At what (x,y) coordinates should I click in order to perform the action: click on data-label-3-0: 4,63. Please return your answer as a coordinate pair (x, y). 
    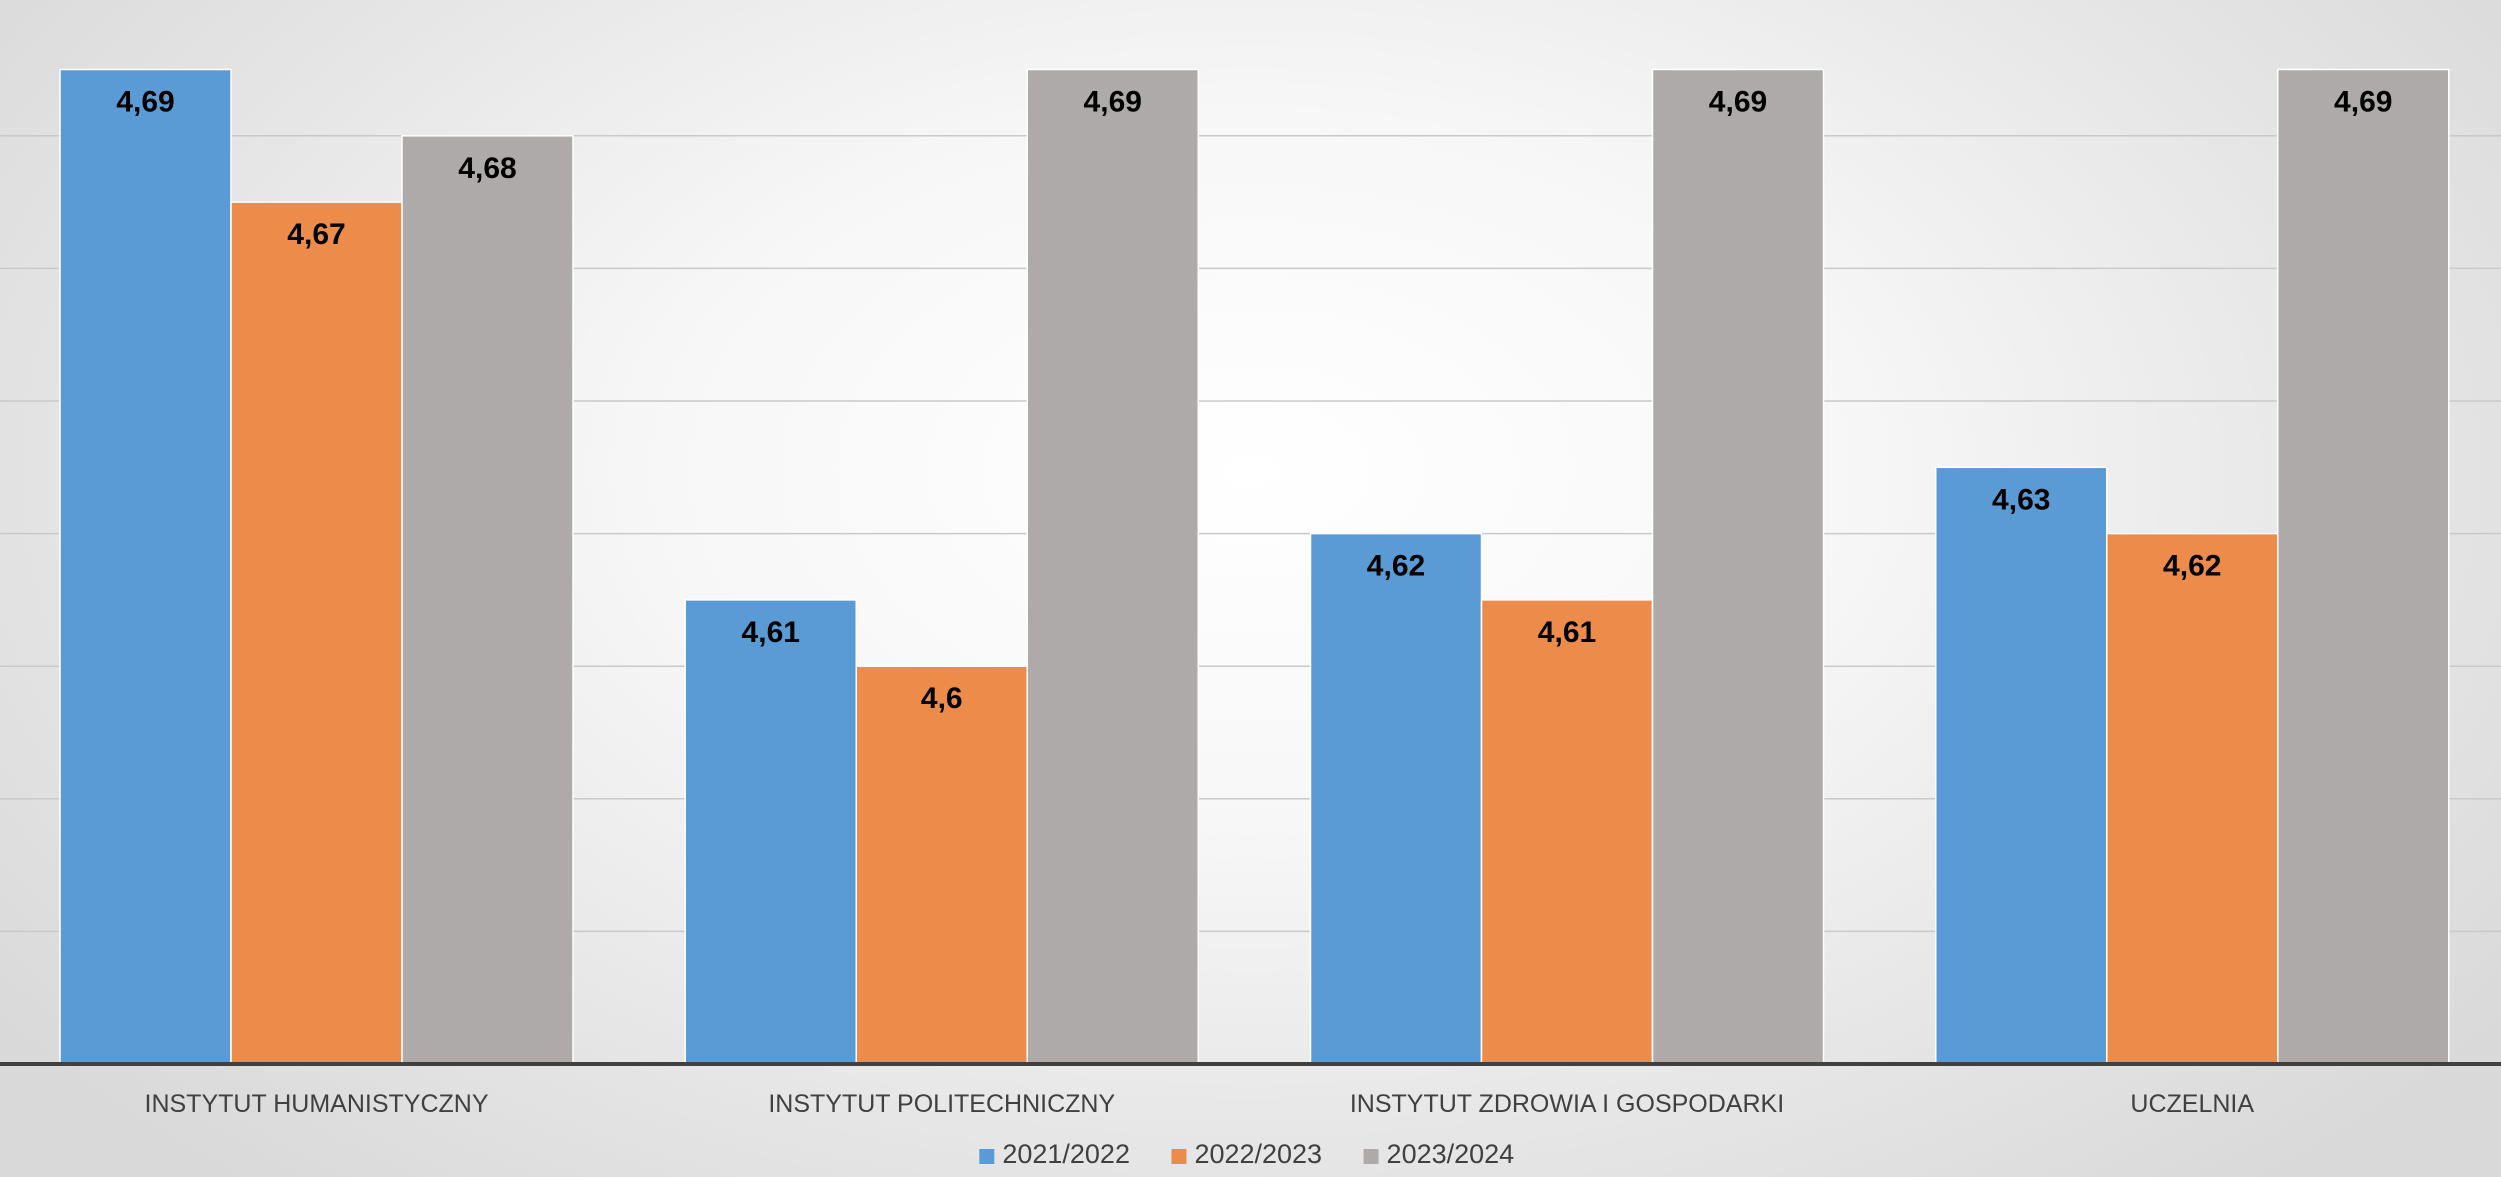
    Looking at the image, I should click on (2021, 499).